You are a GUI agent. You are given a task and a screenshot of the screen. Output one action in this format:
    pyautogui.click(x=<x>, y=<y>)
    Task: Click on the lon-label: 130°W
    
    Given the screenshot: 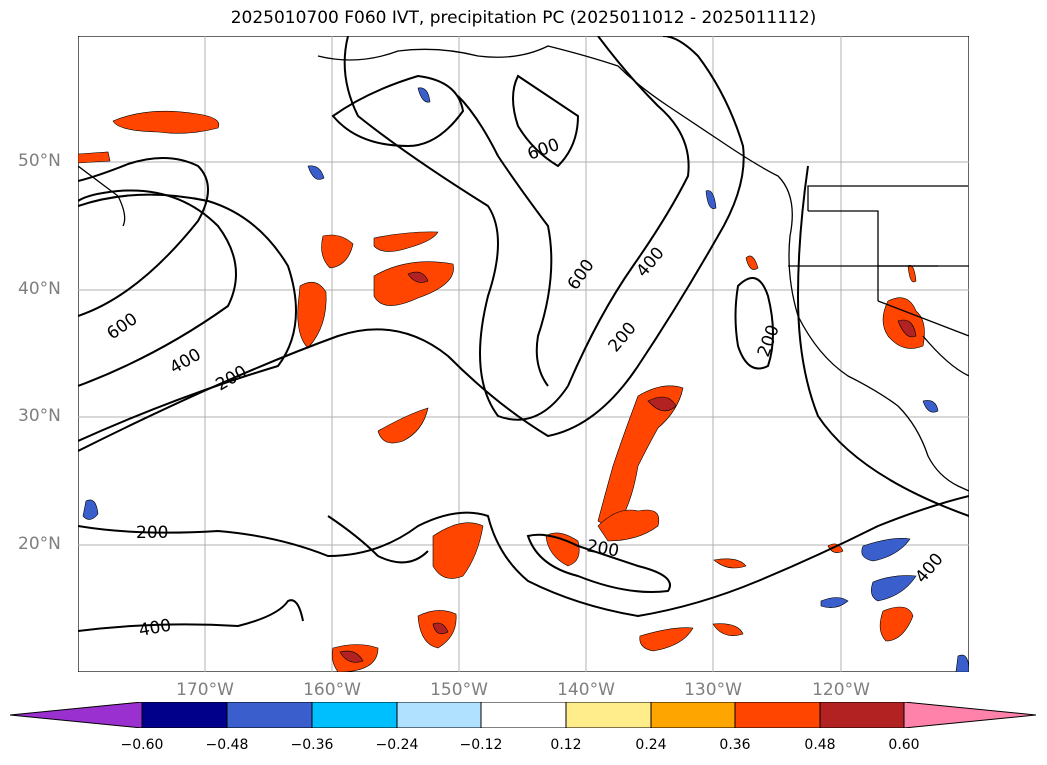 What is the action you would take?
    pyautogui.click(x=713, y=690)
    